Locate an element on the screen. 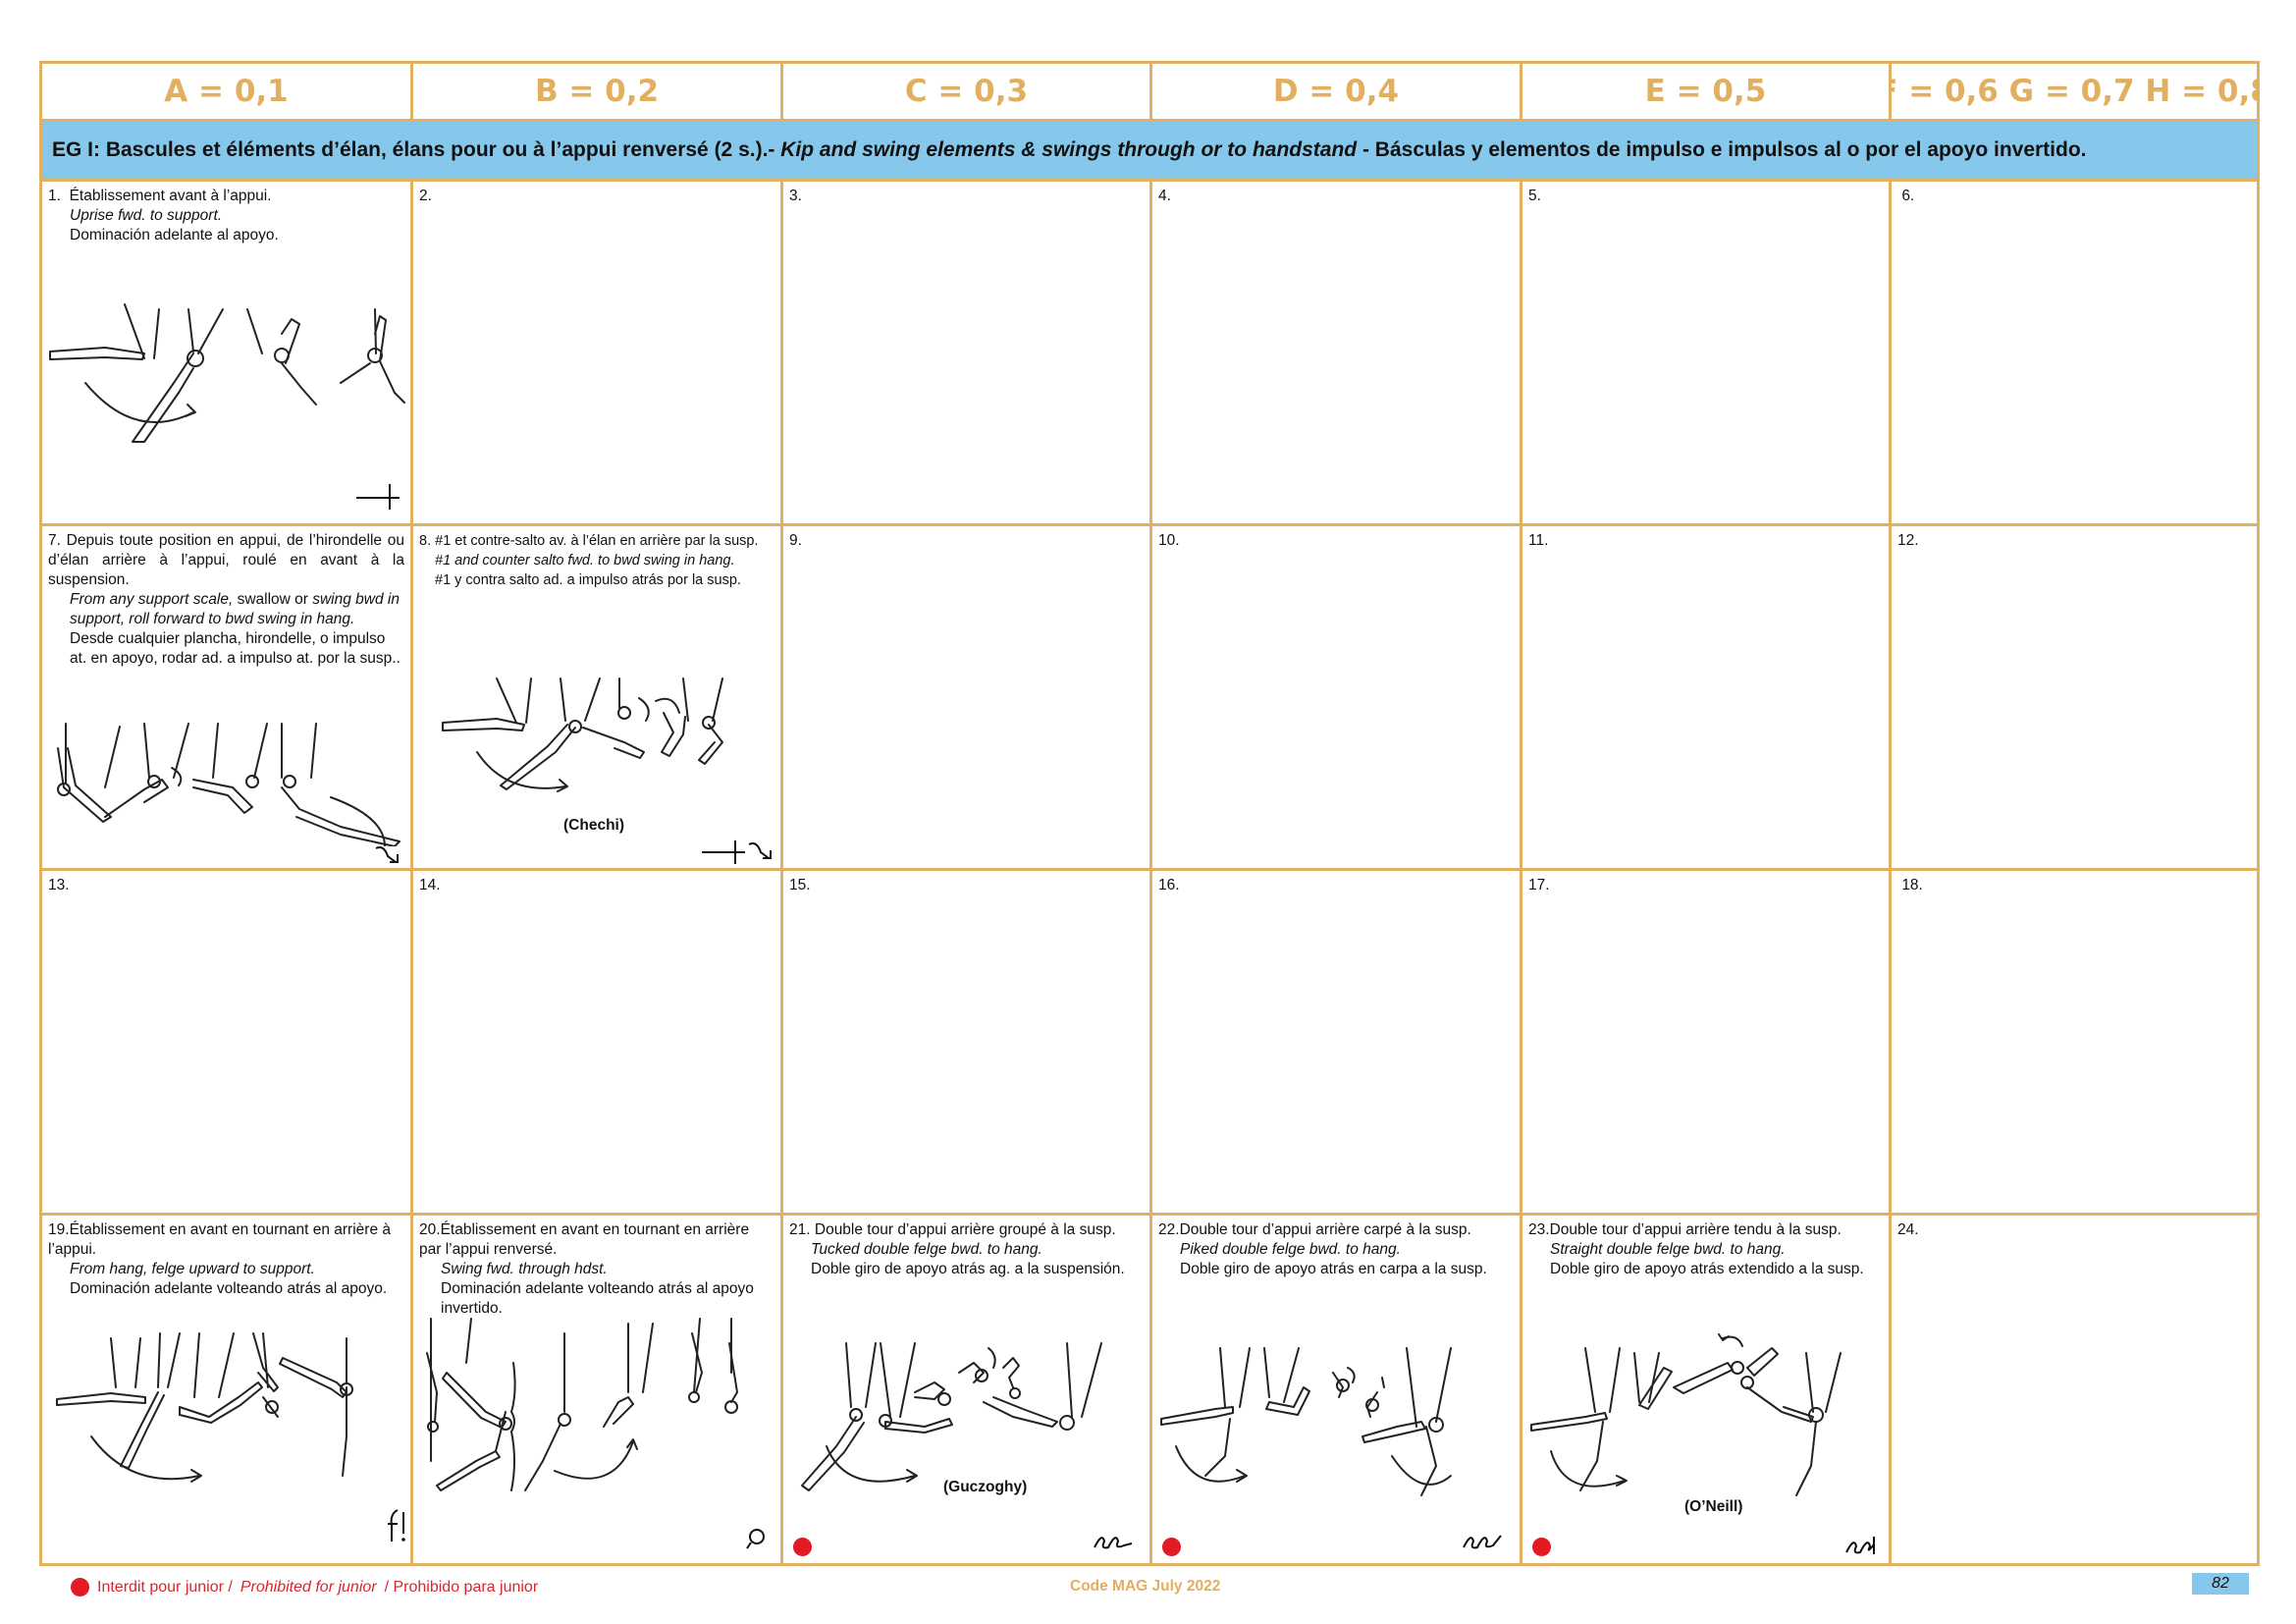 This screenshot has height=1624, width=2296. roll-forward-drawing is located at coordinates (228, 784).